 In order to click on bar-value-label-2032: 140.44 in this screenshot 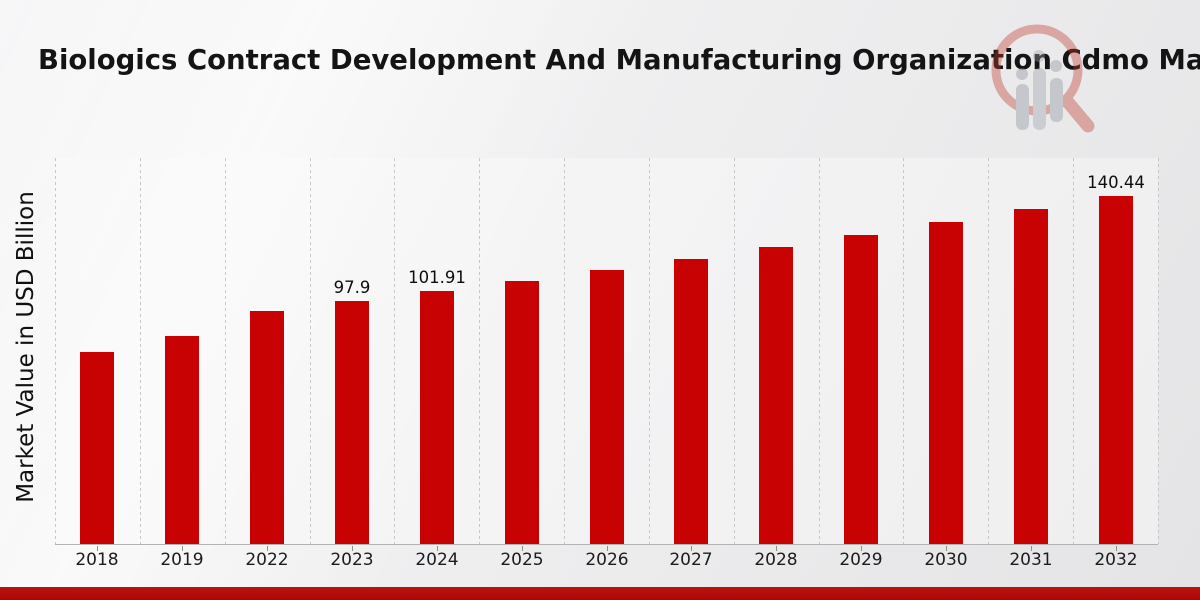, I will do `click(1116, 182)`.